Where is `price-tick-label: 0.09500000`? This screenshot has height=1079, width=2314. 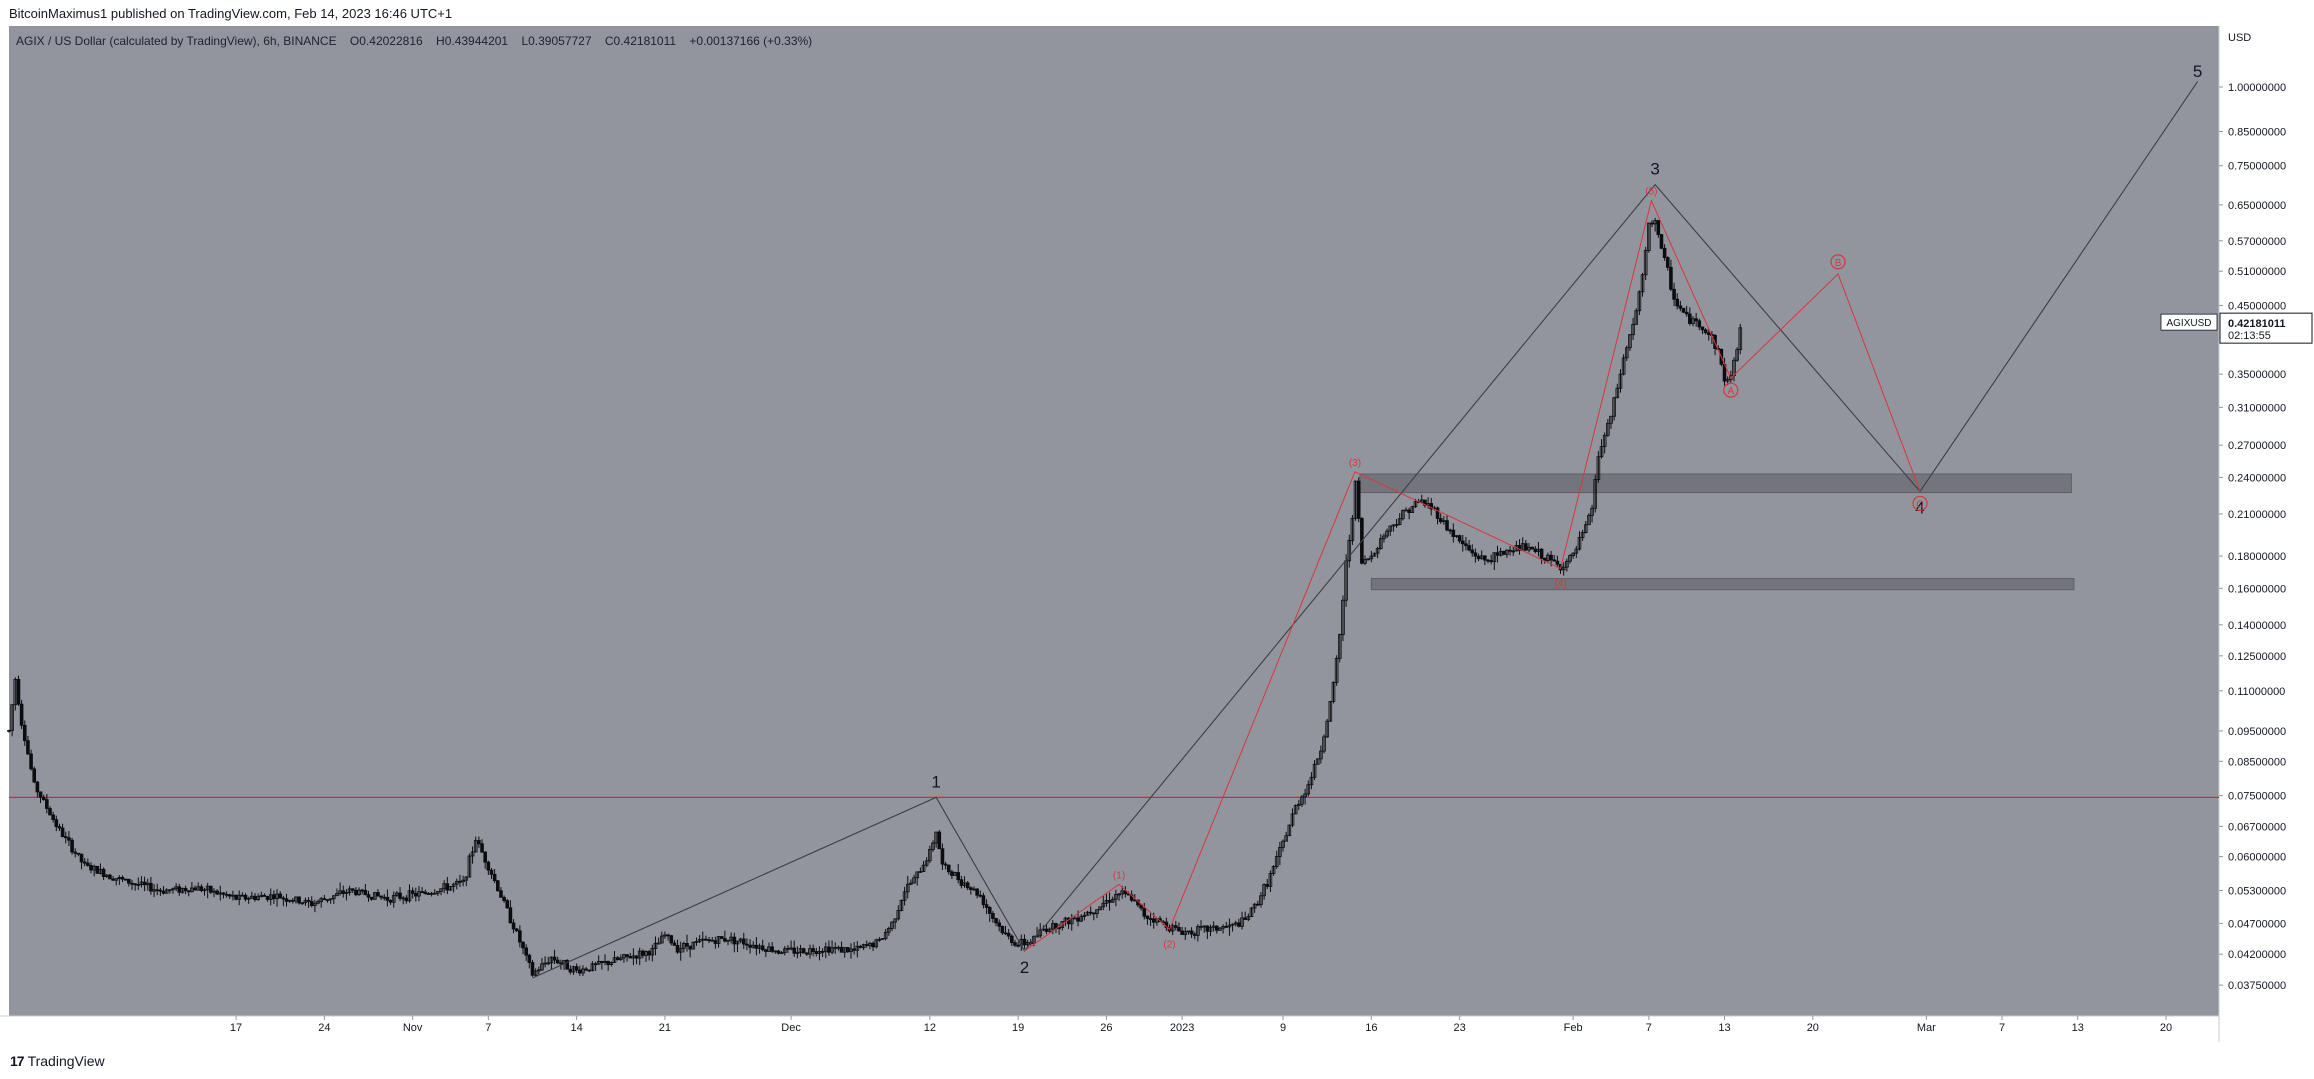
price-tick-label: 0.09500000 is located at coordinates (2257, 732).